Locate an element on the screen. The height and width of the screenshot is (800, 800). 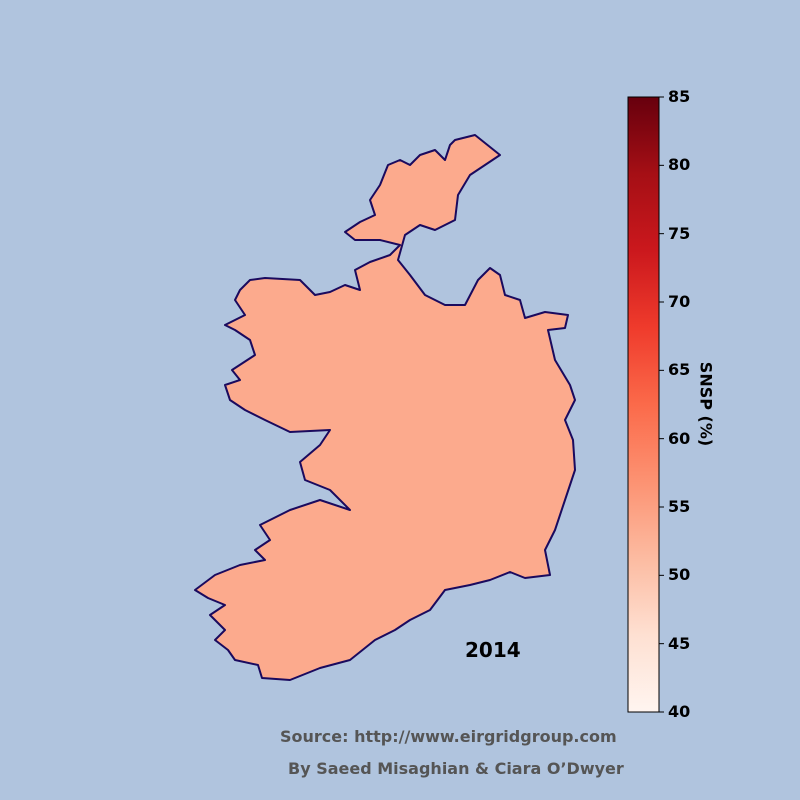
colorbar-label: SNSP (%) is located at coordinates (706, 404).